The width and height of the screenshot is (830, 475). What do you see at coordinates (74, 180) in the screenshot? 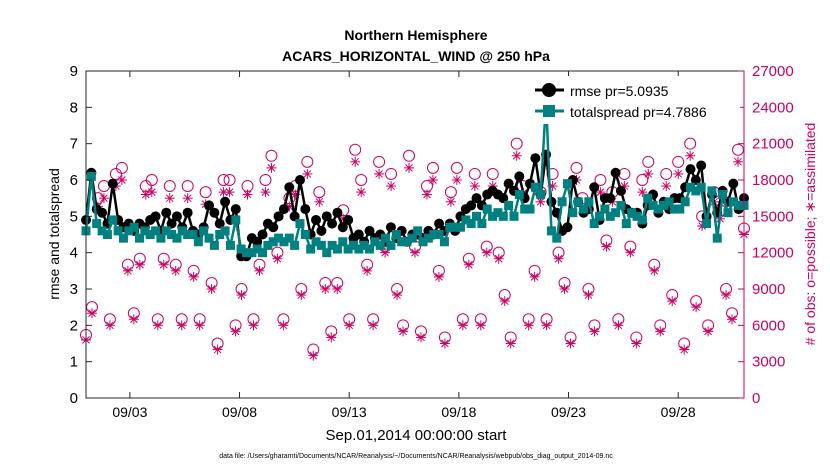
I see `y-left-tick-label: 6` at bounding box center [74, 180].